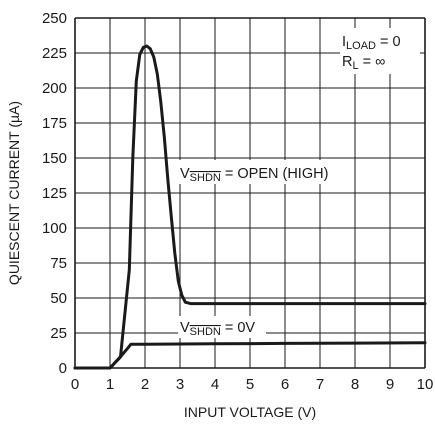 Image resolution: width=435 pixels, height=427 pixels. What do you see at coordinates (185, 174) in the screenshot?
I see `annotation-open-main: V` at bounding box center [185, 174].